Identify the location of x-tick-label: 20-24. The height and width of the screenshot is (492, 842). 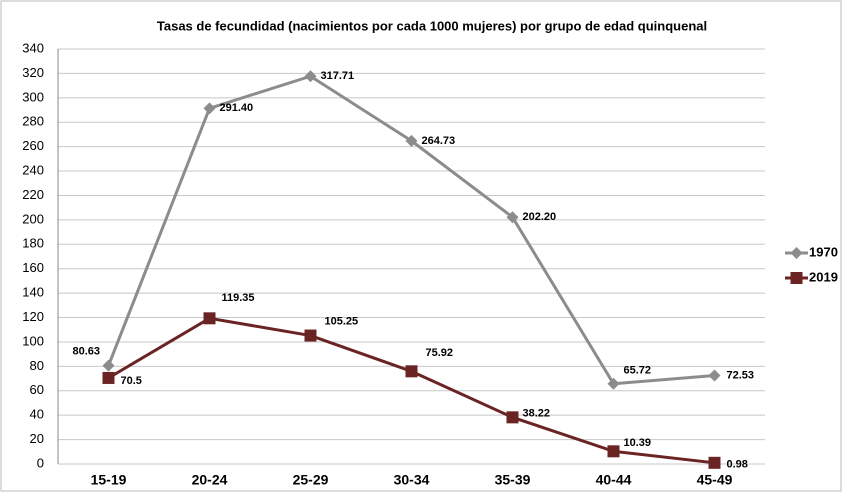
(210, 480).